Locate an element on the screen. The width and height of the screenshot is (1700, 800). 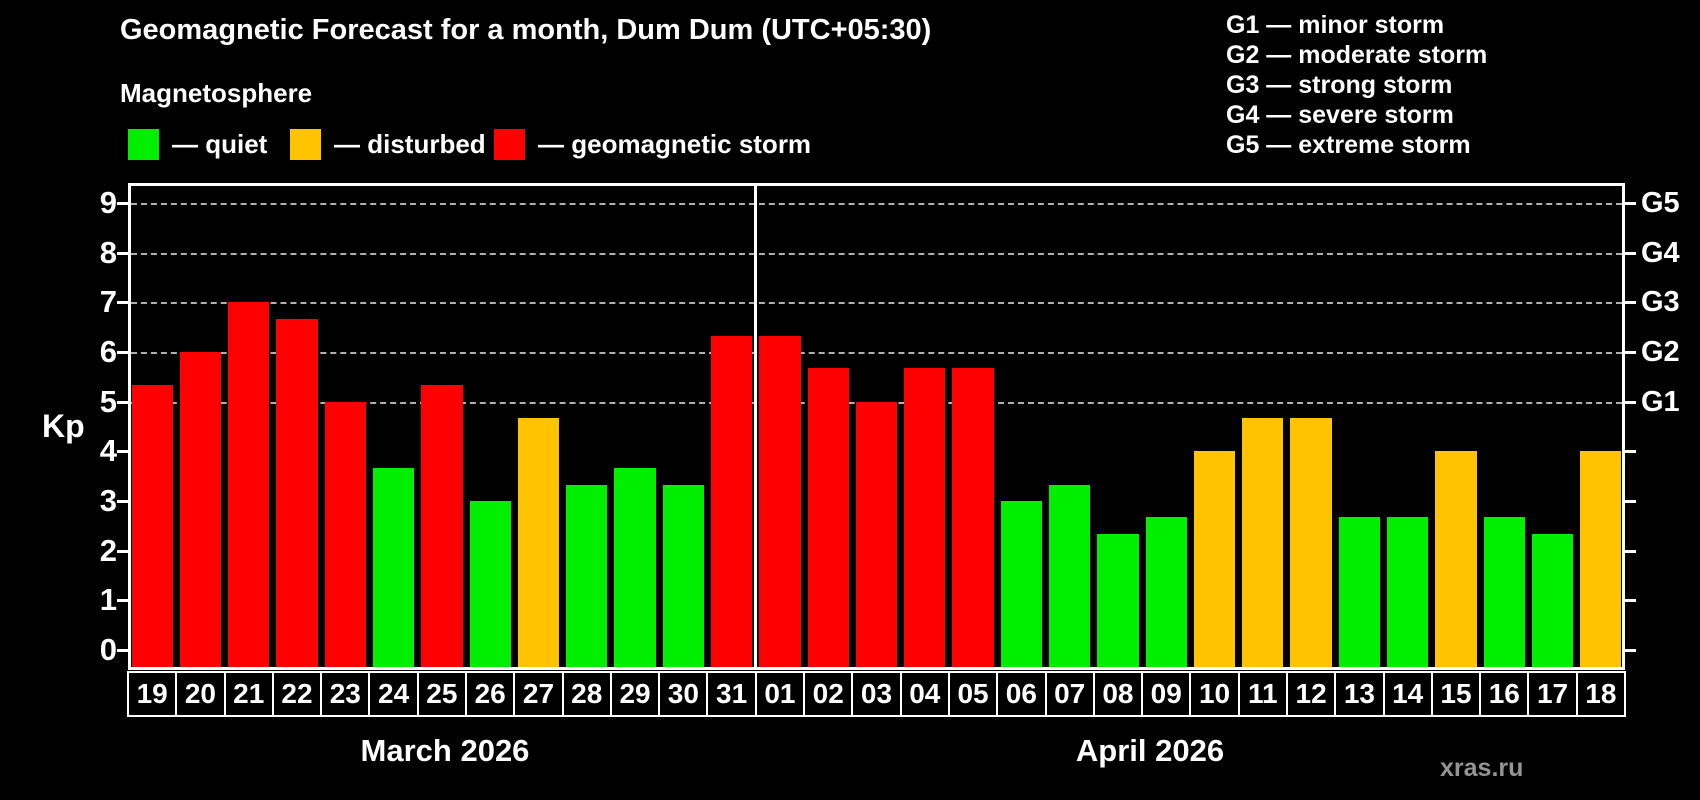
legend-label-quiet: — quiet is located at coordinates (220, 143).